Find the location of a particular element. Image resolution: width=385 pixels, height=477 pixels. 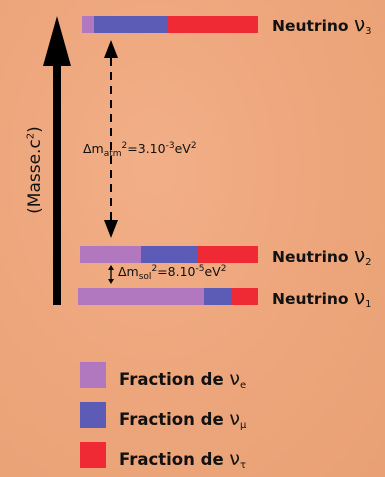

legend-swatch-nu-tau is located at coordinates (93, 455).